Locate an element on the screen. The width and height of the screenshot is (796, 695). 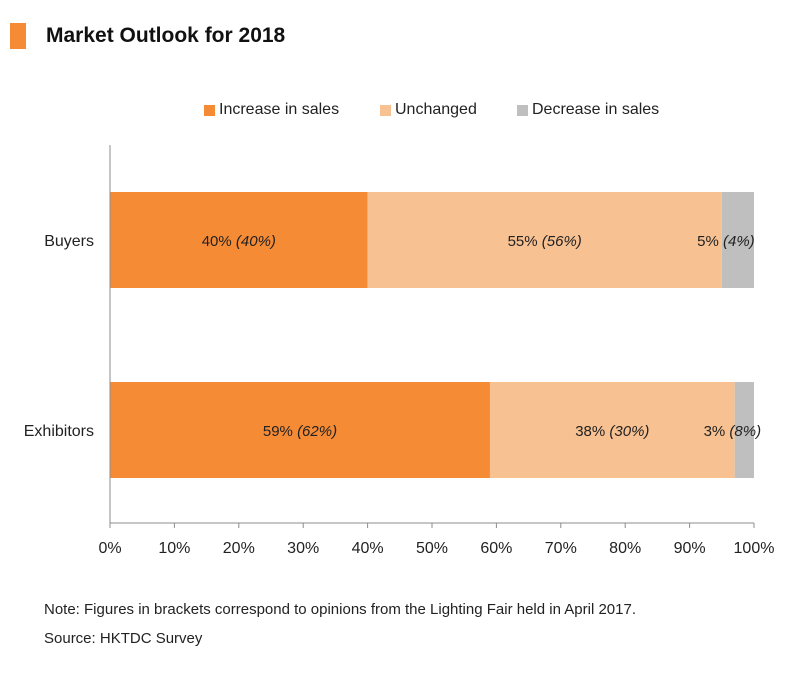
x-tick-label: 80% is located at coordinates (625, 548).